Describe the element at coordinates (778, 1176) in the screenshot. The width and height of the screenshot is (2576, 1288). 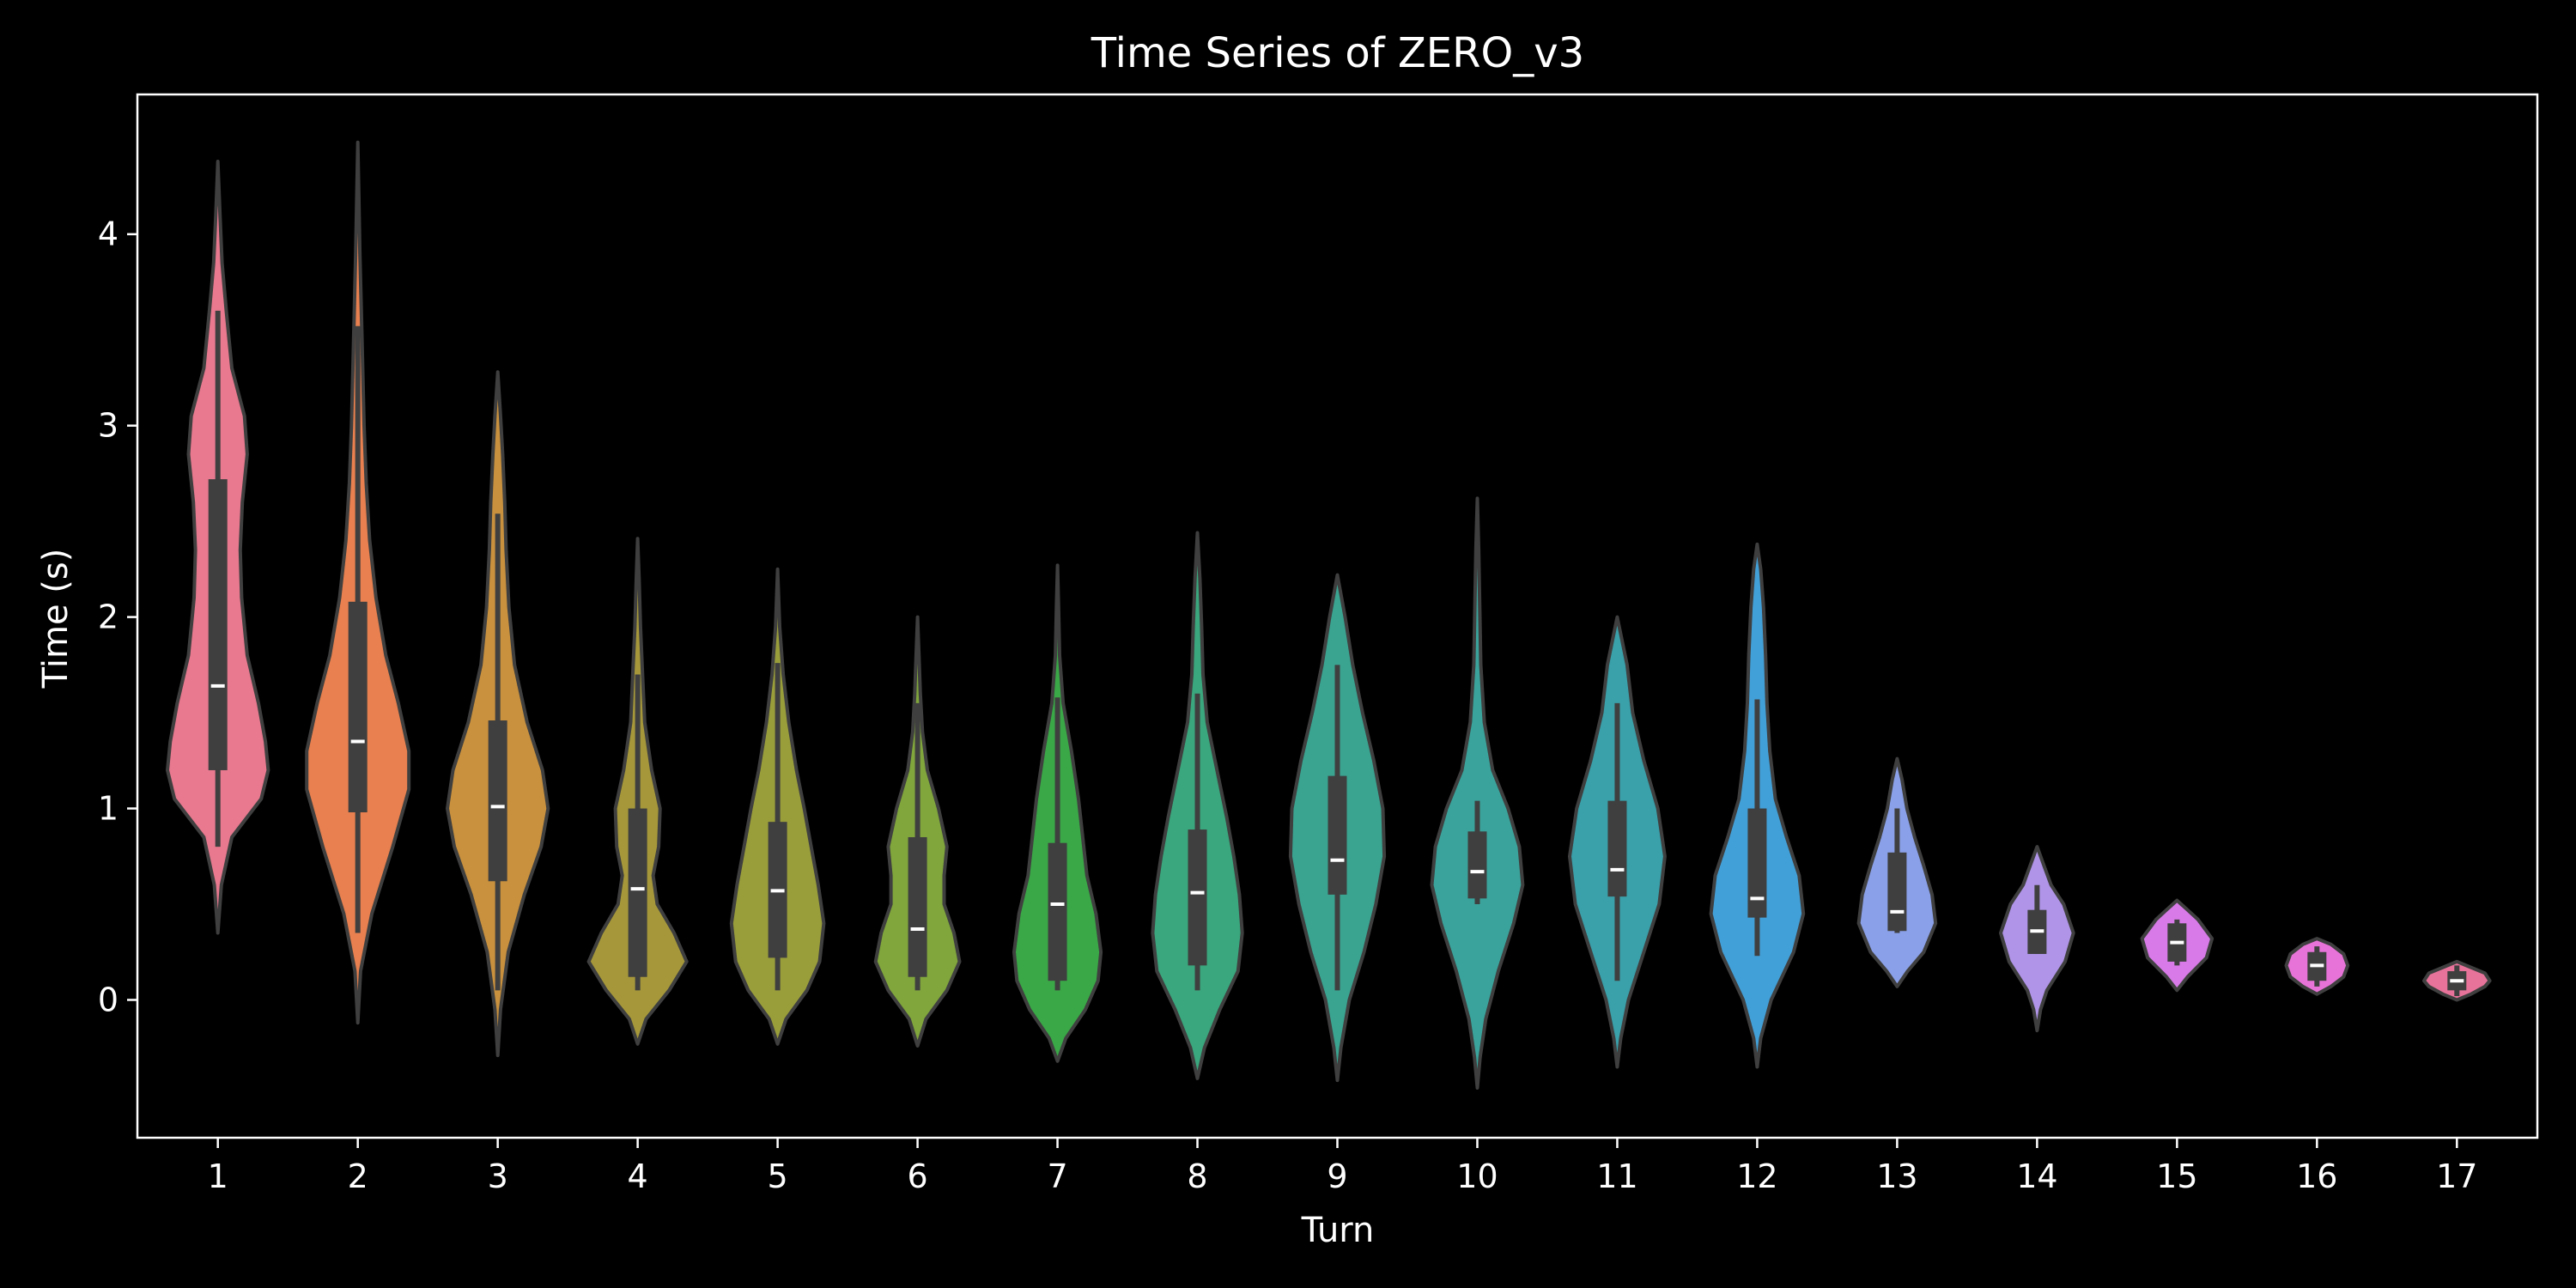
I see `x-tick-label: 5` at that location.